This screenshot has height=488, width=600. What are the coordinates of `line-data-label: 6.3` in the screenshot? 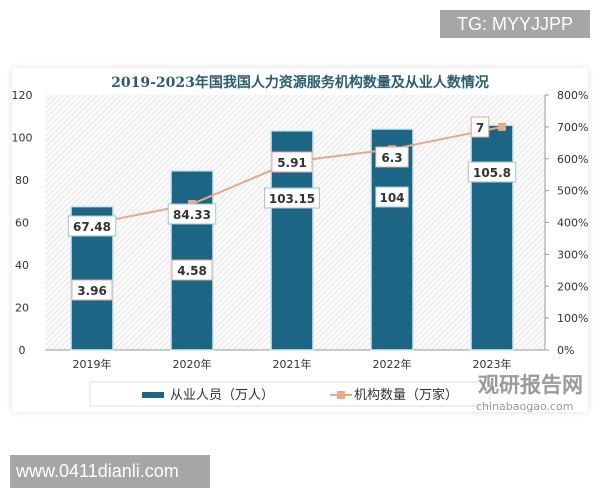 It's located at (391, 158).